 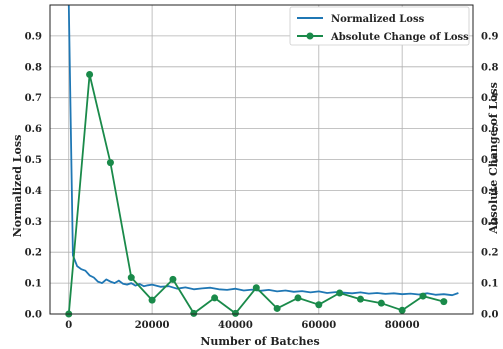 What do you see at coordinates (489, 253) in the screenshot?
I see `right-tick-label: 0.2` at bounding box center [489, 253].